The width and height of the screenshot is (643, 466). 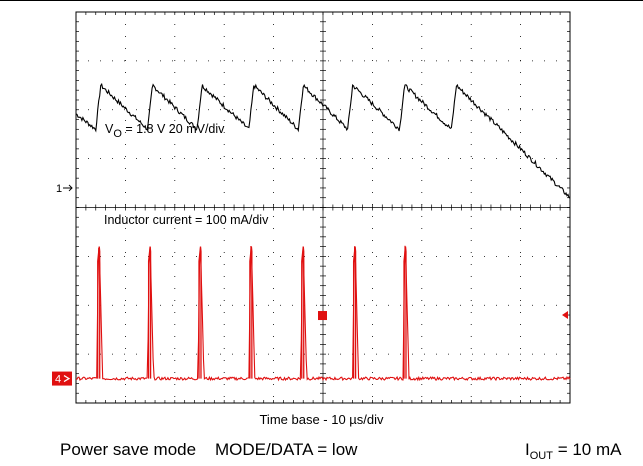 What do you see at coordinates (321, 419) in the screenshot?
I see `timebase-caption: Time base - 10 µs/div` at bounding box center [321, 419].